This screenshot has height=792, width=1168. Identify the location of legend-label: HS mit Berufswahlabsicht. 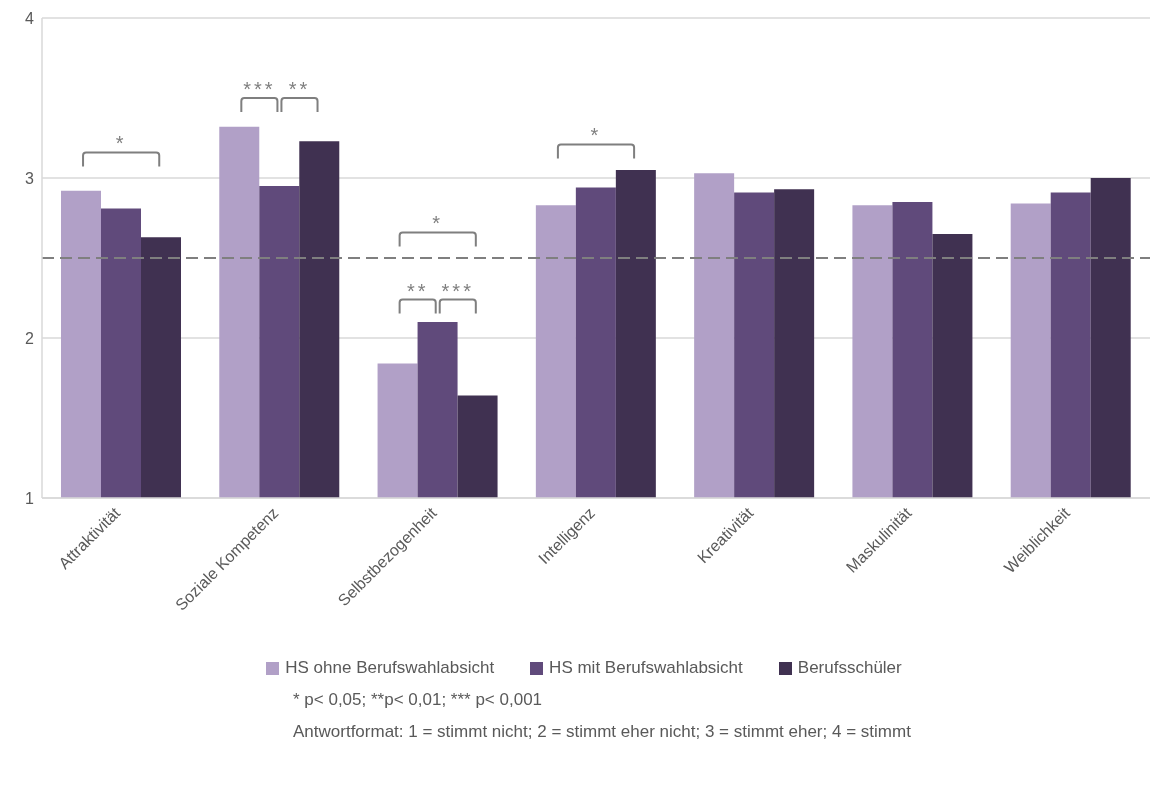
(645, 668).